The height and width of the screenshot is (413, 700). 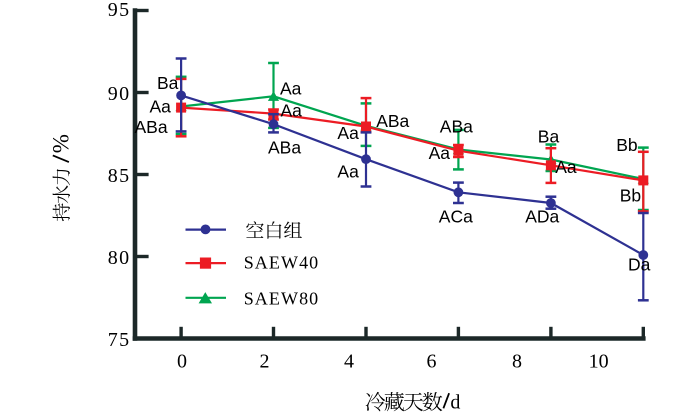 What do you see at coordinates (119, 258) in the screenshot?
I see `svg-text: 80` at bounding box center [119, 258].